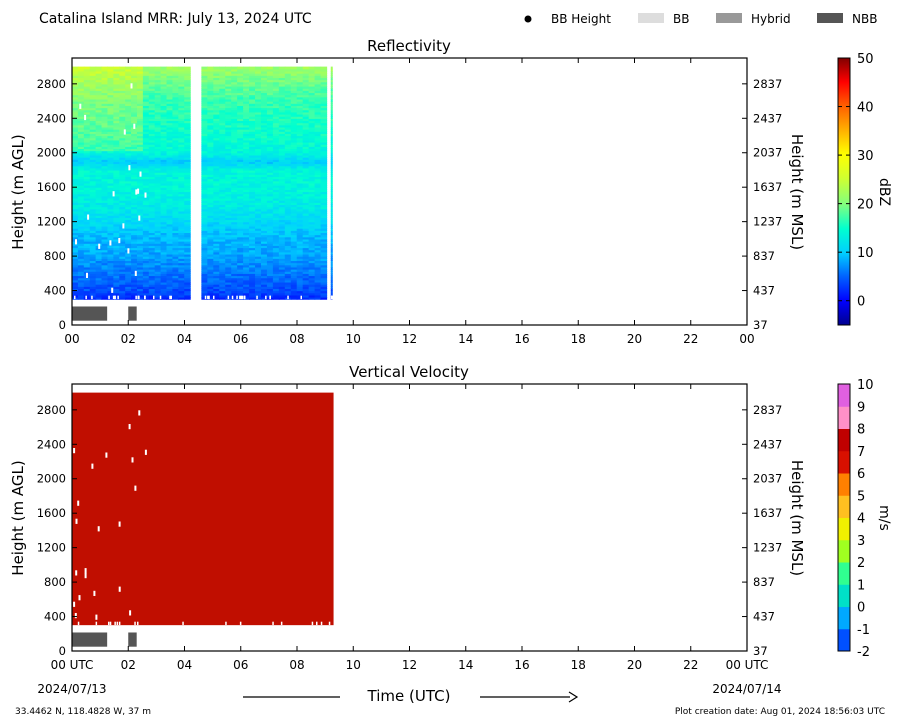 The width and height of the screenshot is (900, 725). I want to click on legend-swatch, so click(830, 18).